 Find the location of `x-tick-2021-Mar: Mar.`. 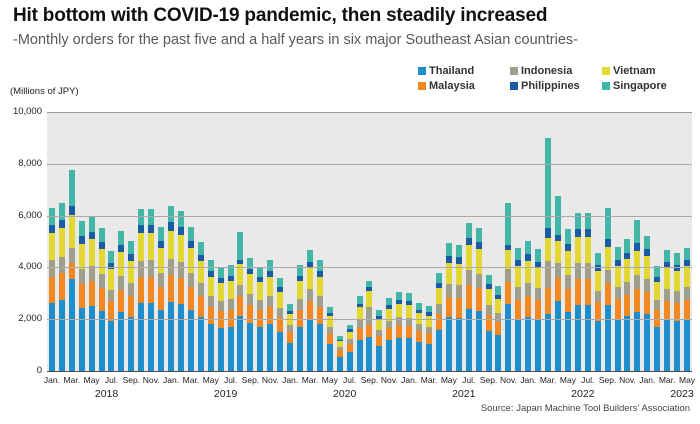

x-tick-2021-Mar: Mar. is located at coordinates (429, 380).